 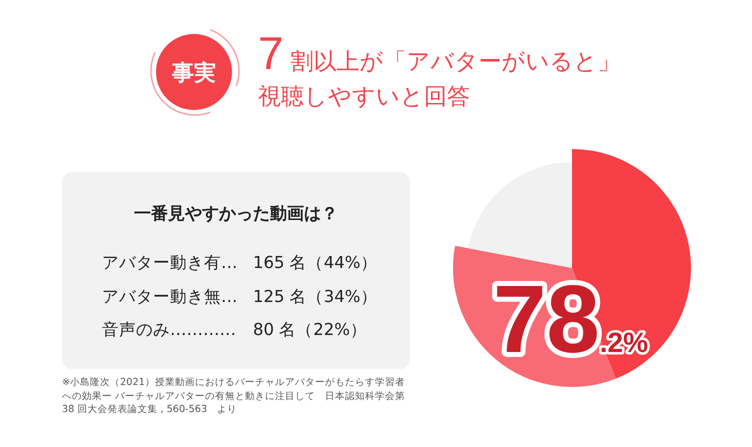 What do you see at coordinates (234, 396) in the screenshot?
I see `text: ※小島隆次（2021）授業動画におけるバーチャルアバターがもたらす学習者への効果ー バーチャルアバターの有無と動きに注目して 日本認知科学会第38 回大会発表論文集 , 560-563 より` at bounding box center [234, 396].